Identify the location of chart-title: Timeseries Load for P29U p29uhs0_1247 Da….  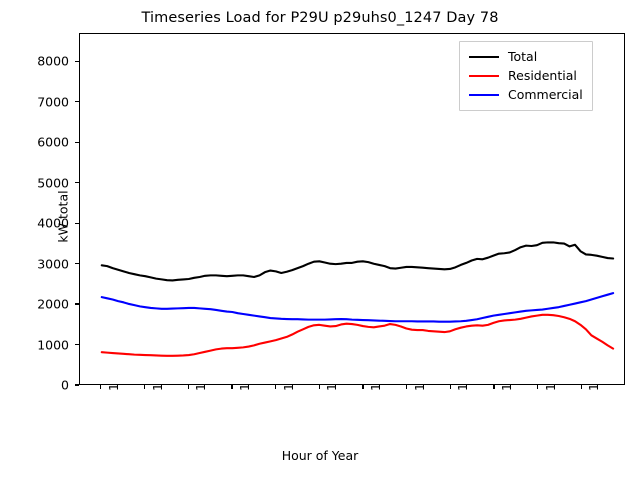
(320, 18).